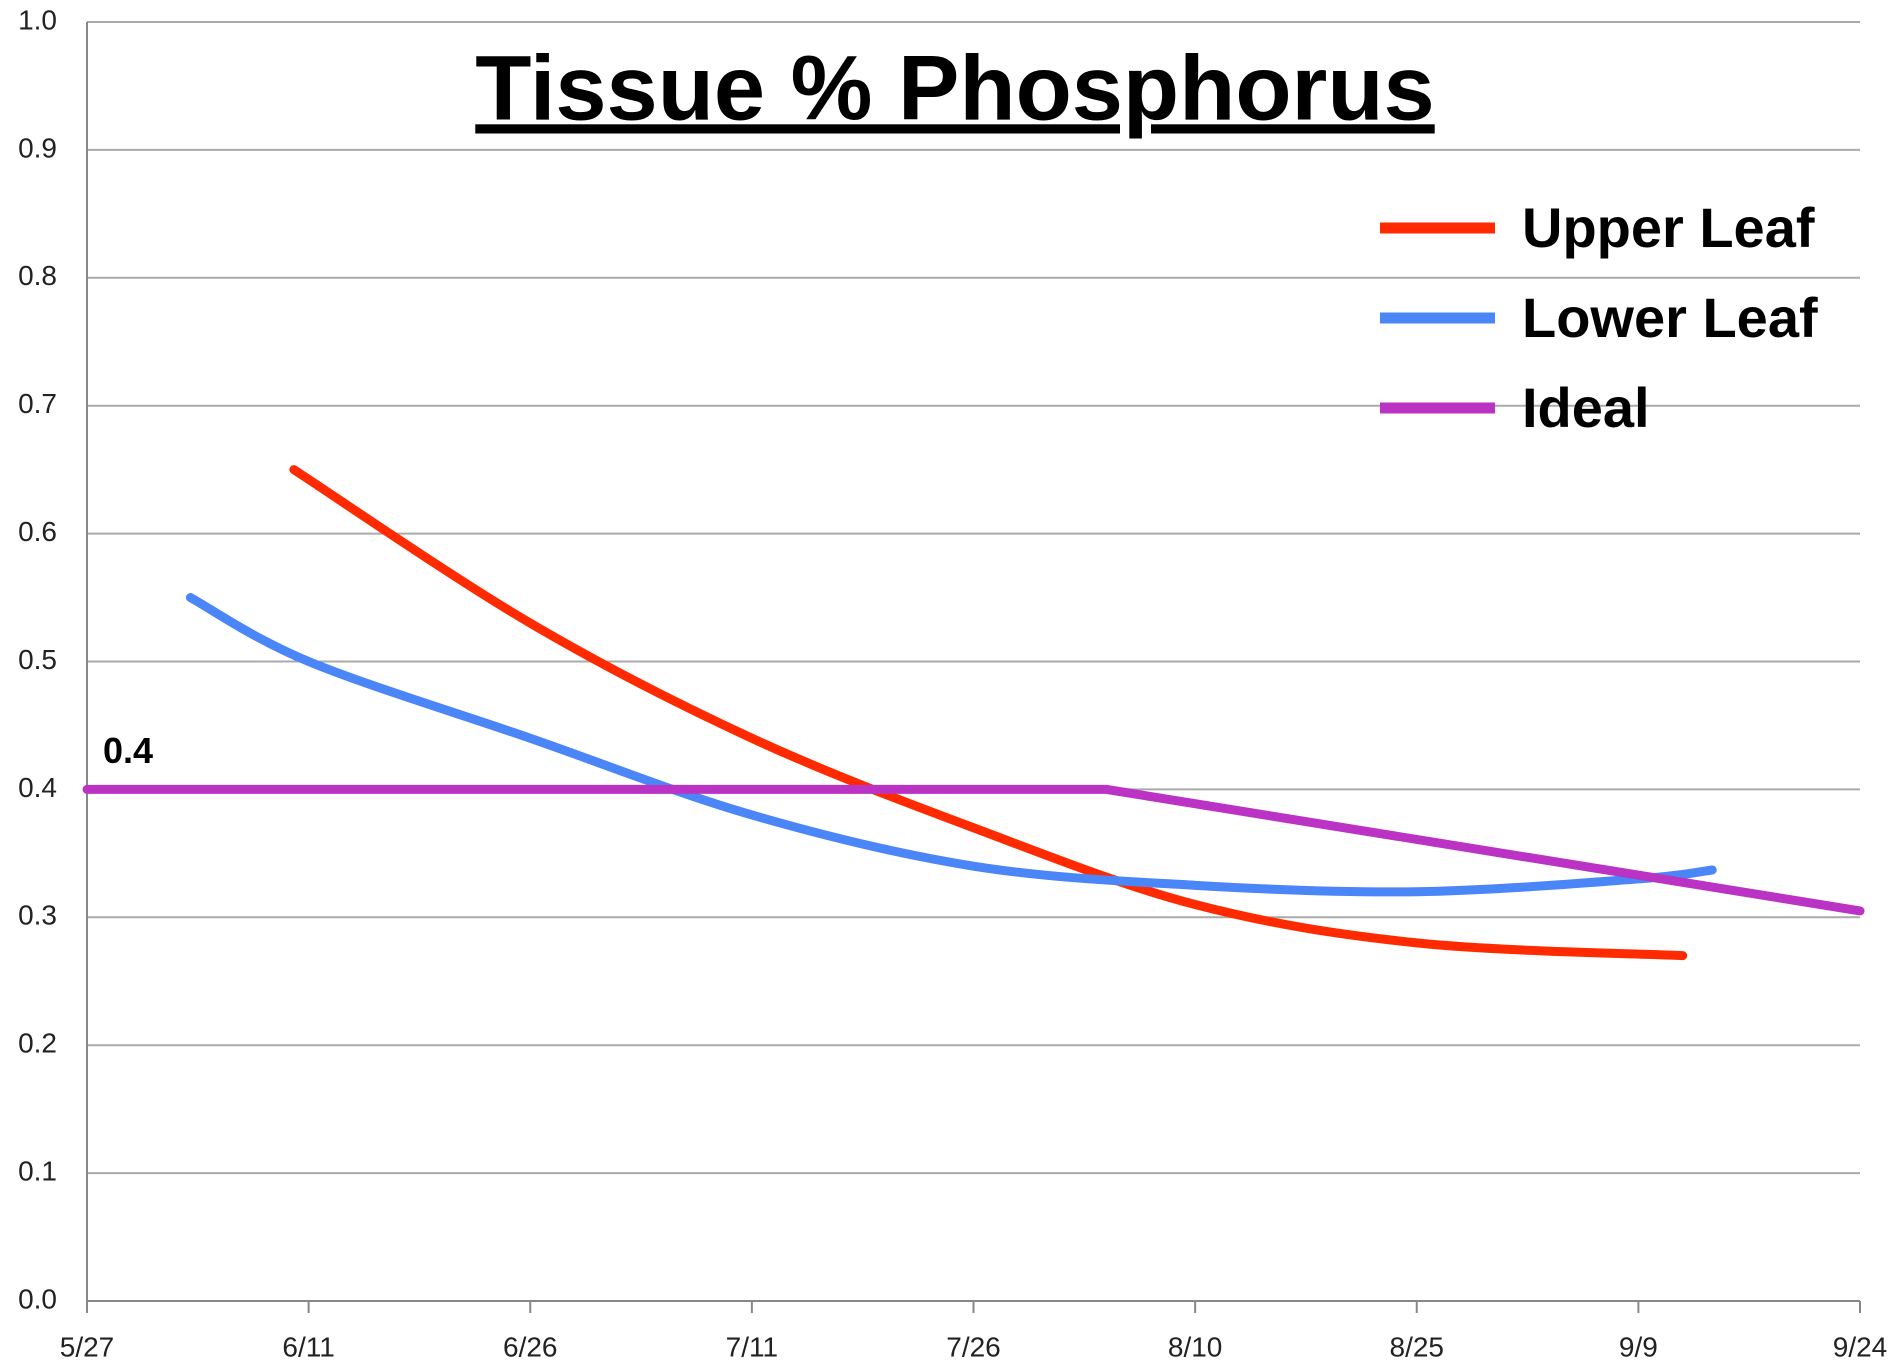 The height and width of the screenshot is (1367, 1894). Describe the element at coordinates (1860, 1346) in the screenshot. I see `x-tick-label: 9/24` at that location.